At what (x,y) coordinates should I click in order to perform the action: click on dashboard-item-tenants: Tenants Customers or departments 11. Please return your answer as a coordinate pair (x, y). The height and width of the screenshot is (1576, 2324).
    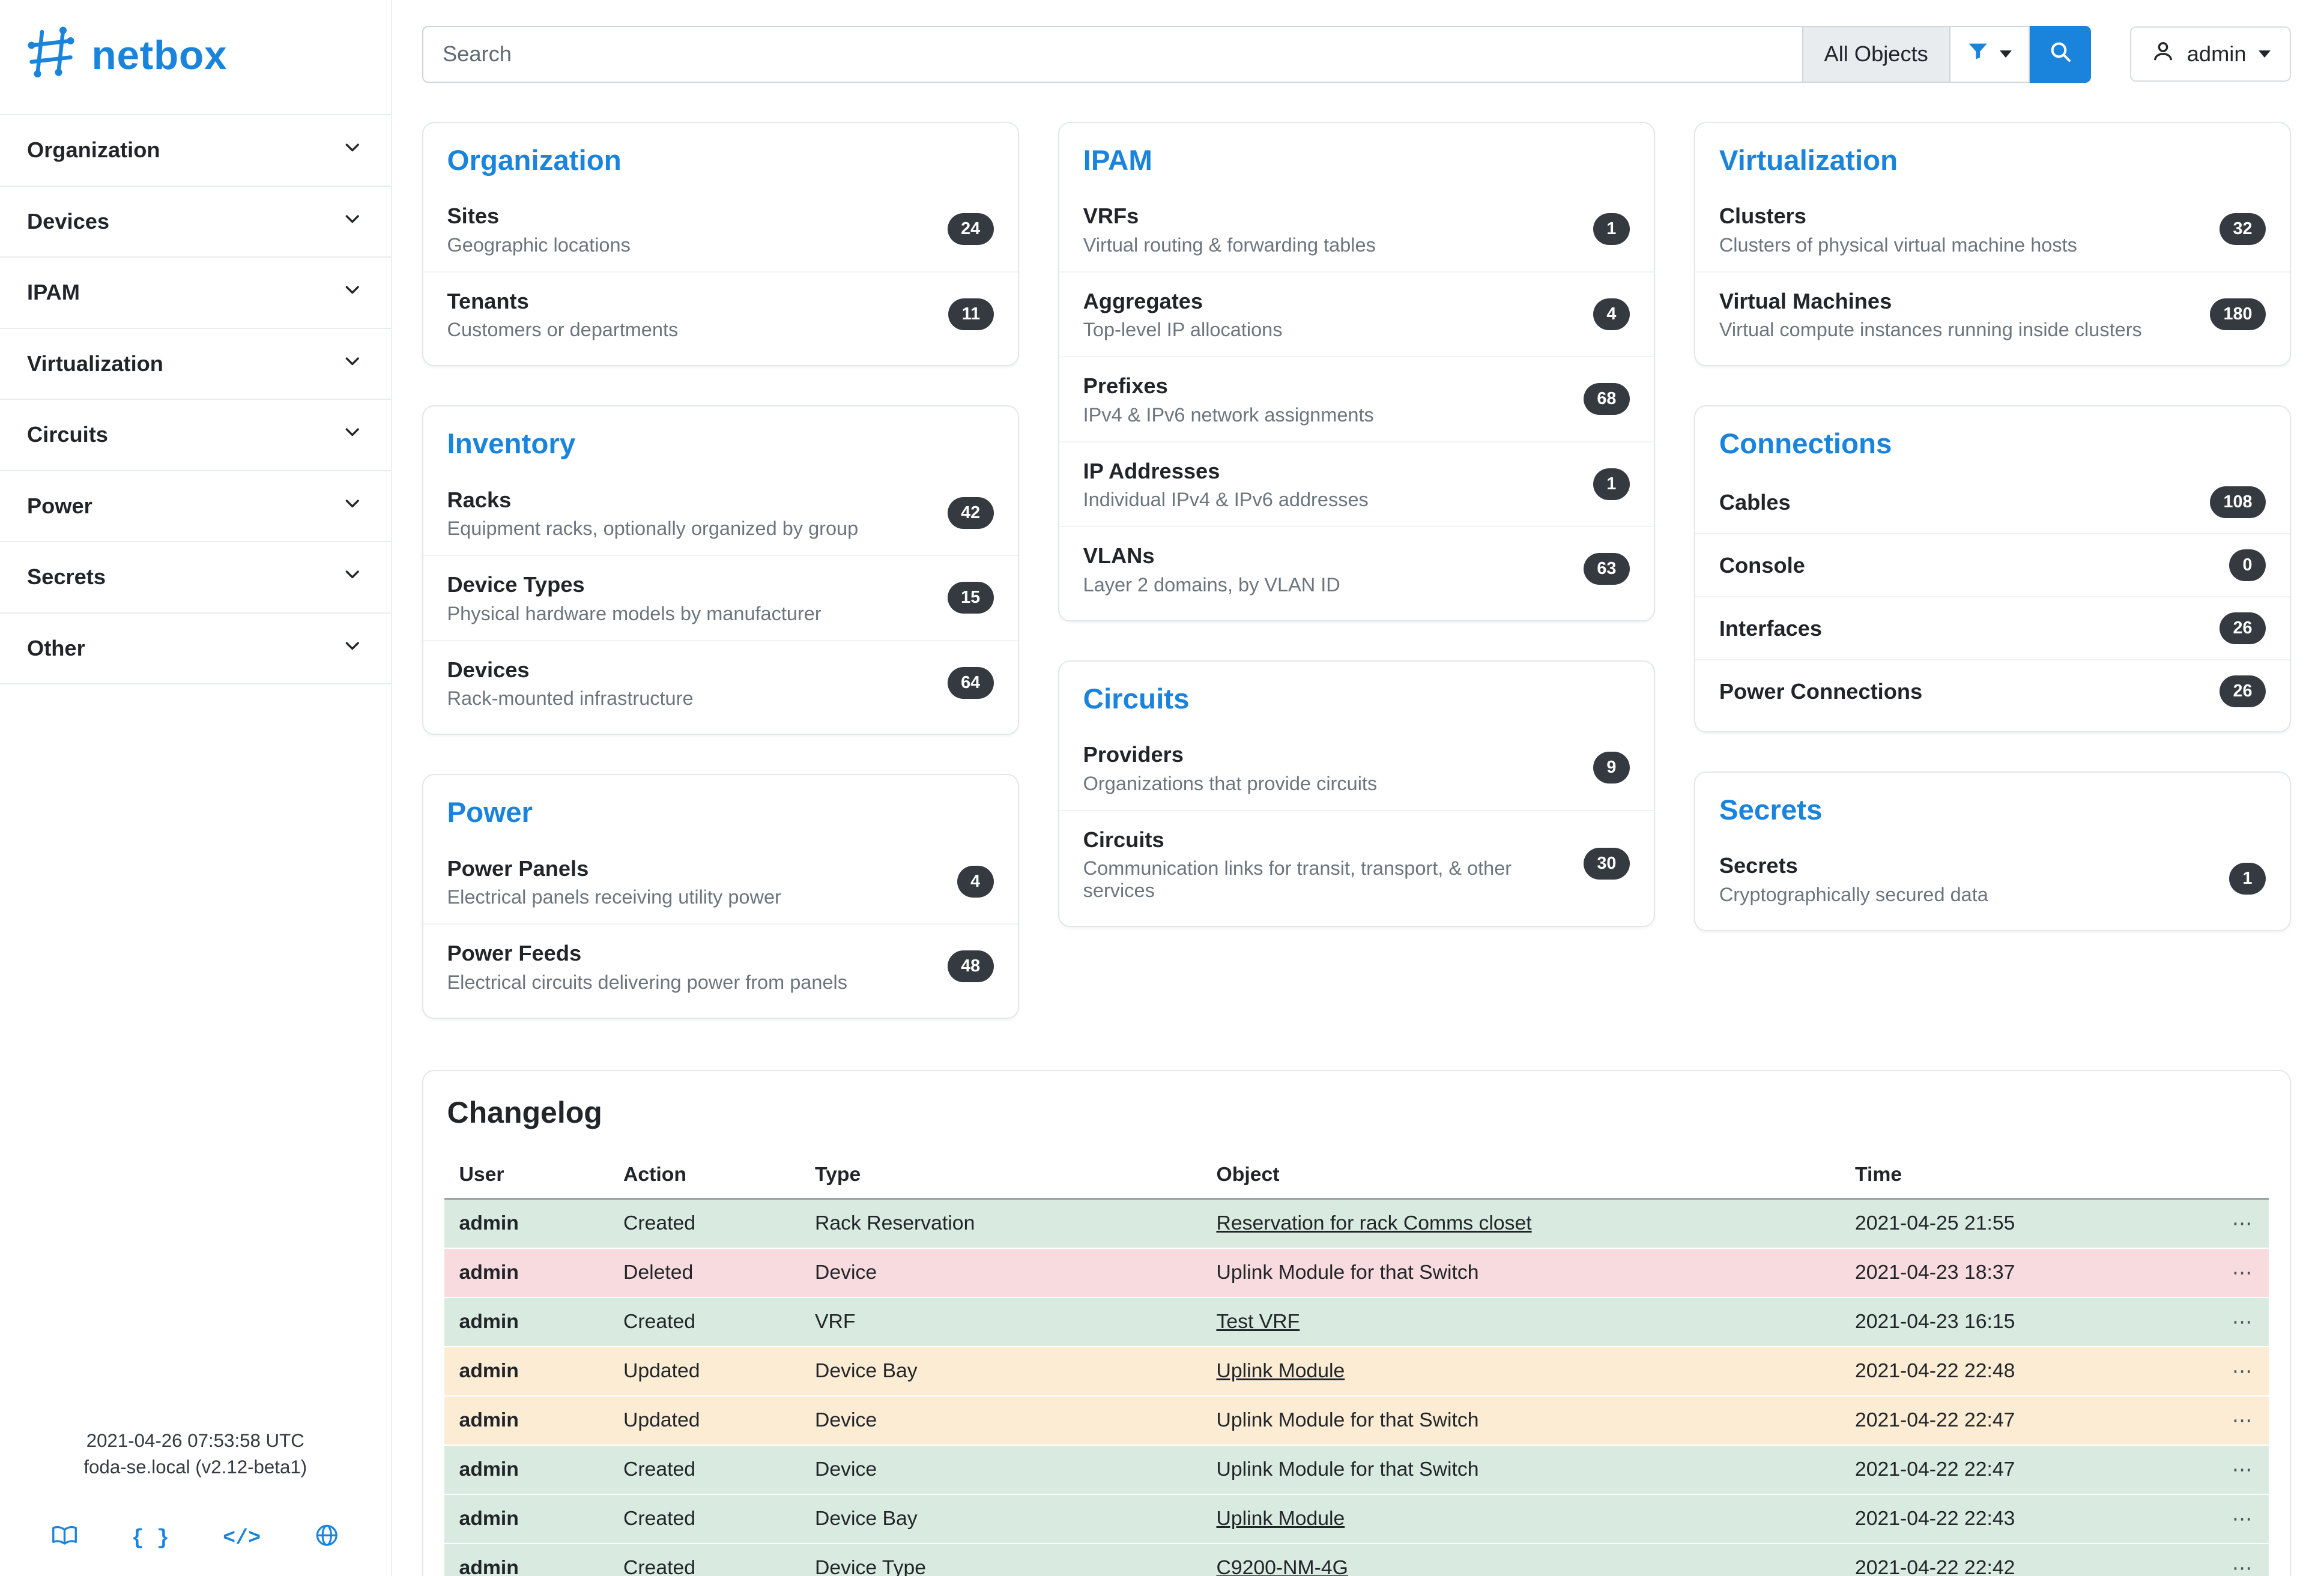
    Looking at the image, I should click on (720, 314).